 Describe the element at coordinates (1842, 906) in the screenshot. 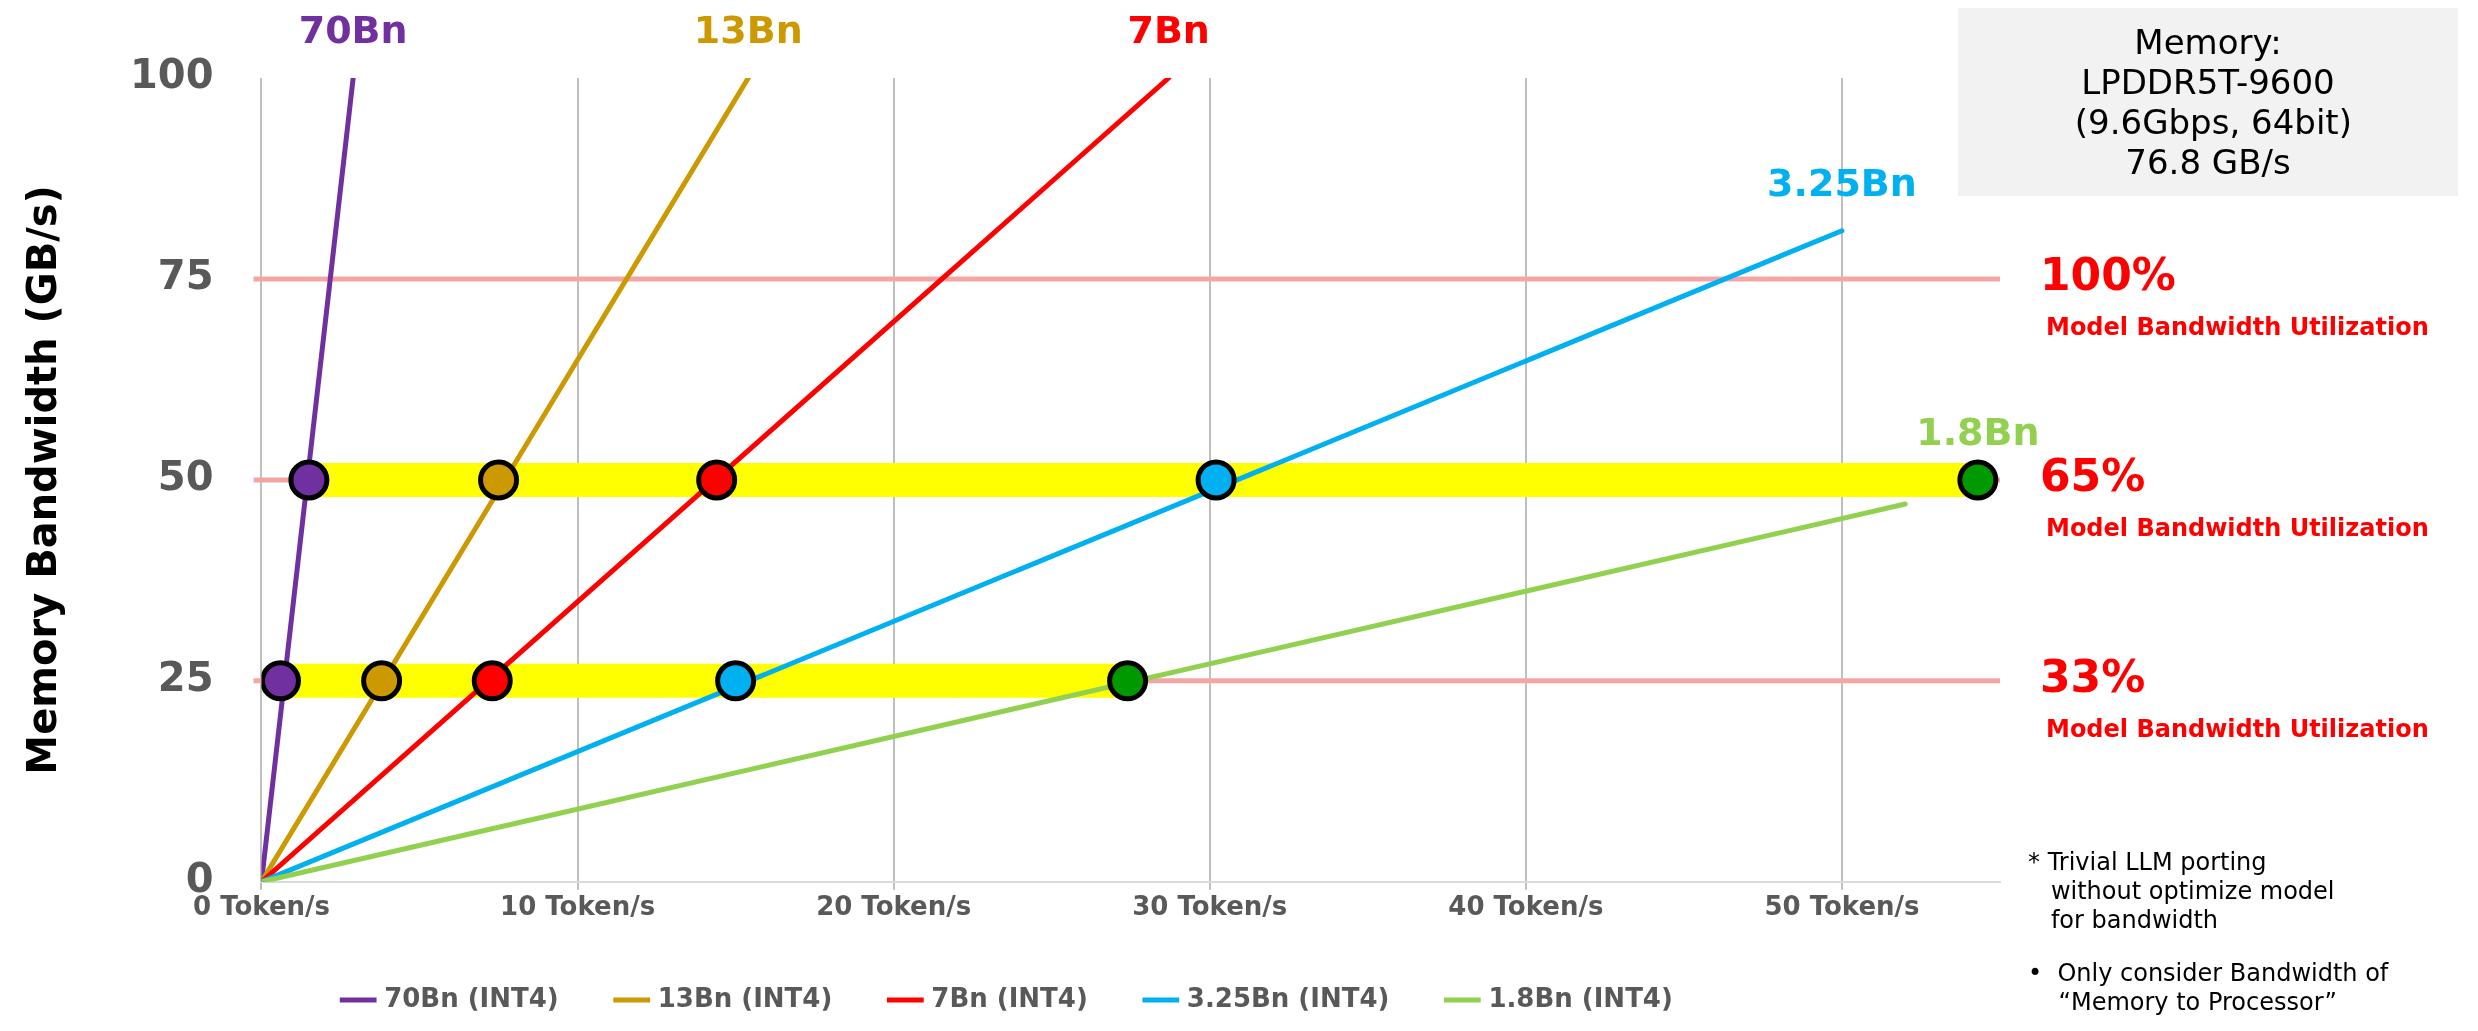

I see `x-tick-label: 50 Token/s` at that location.